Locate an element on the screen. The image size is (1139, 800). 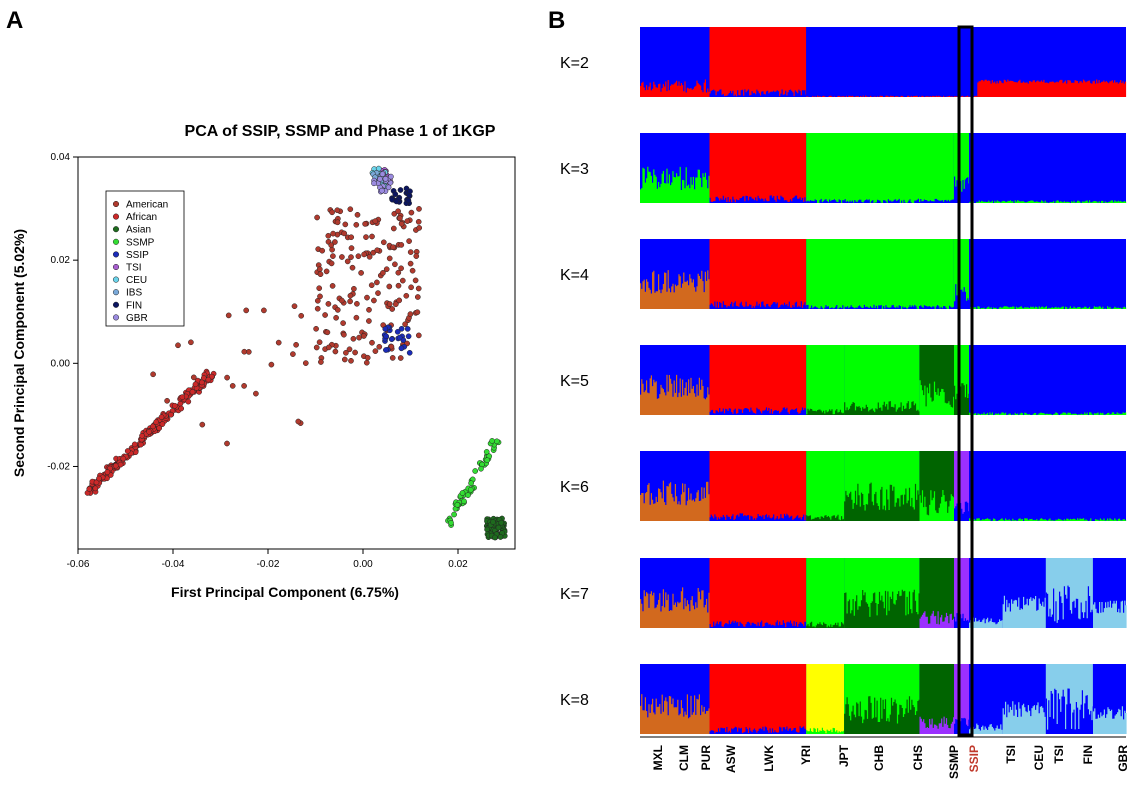
legend-marker-fin is located at coordinates (116, 304).